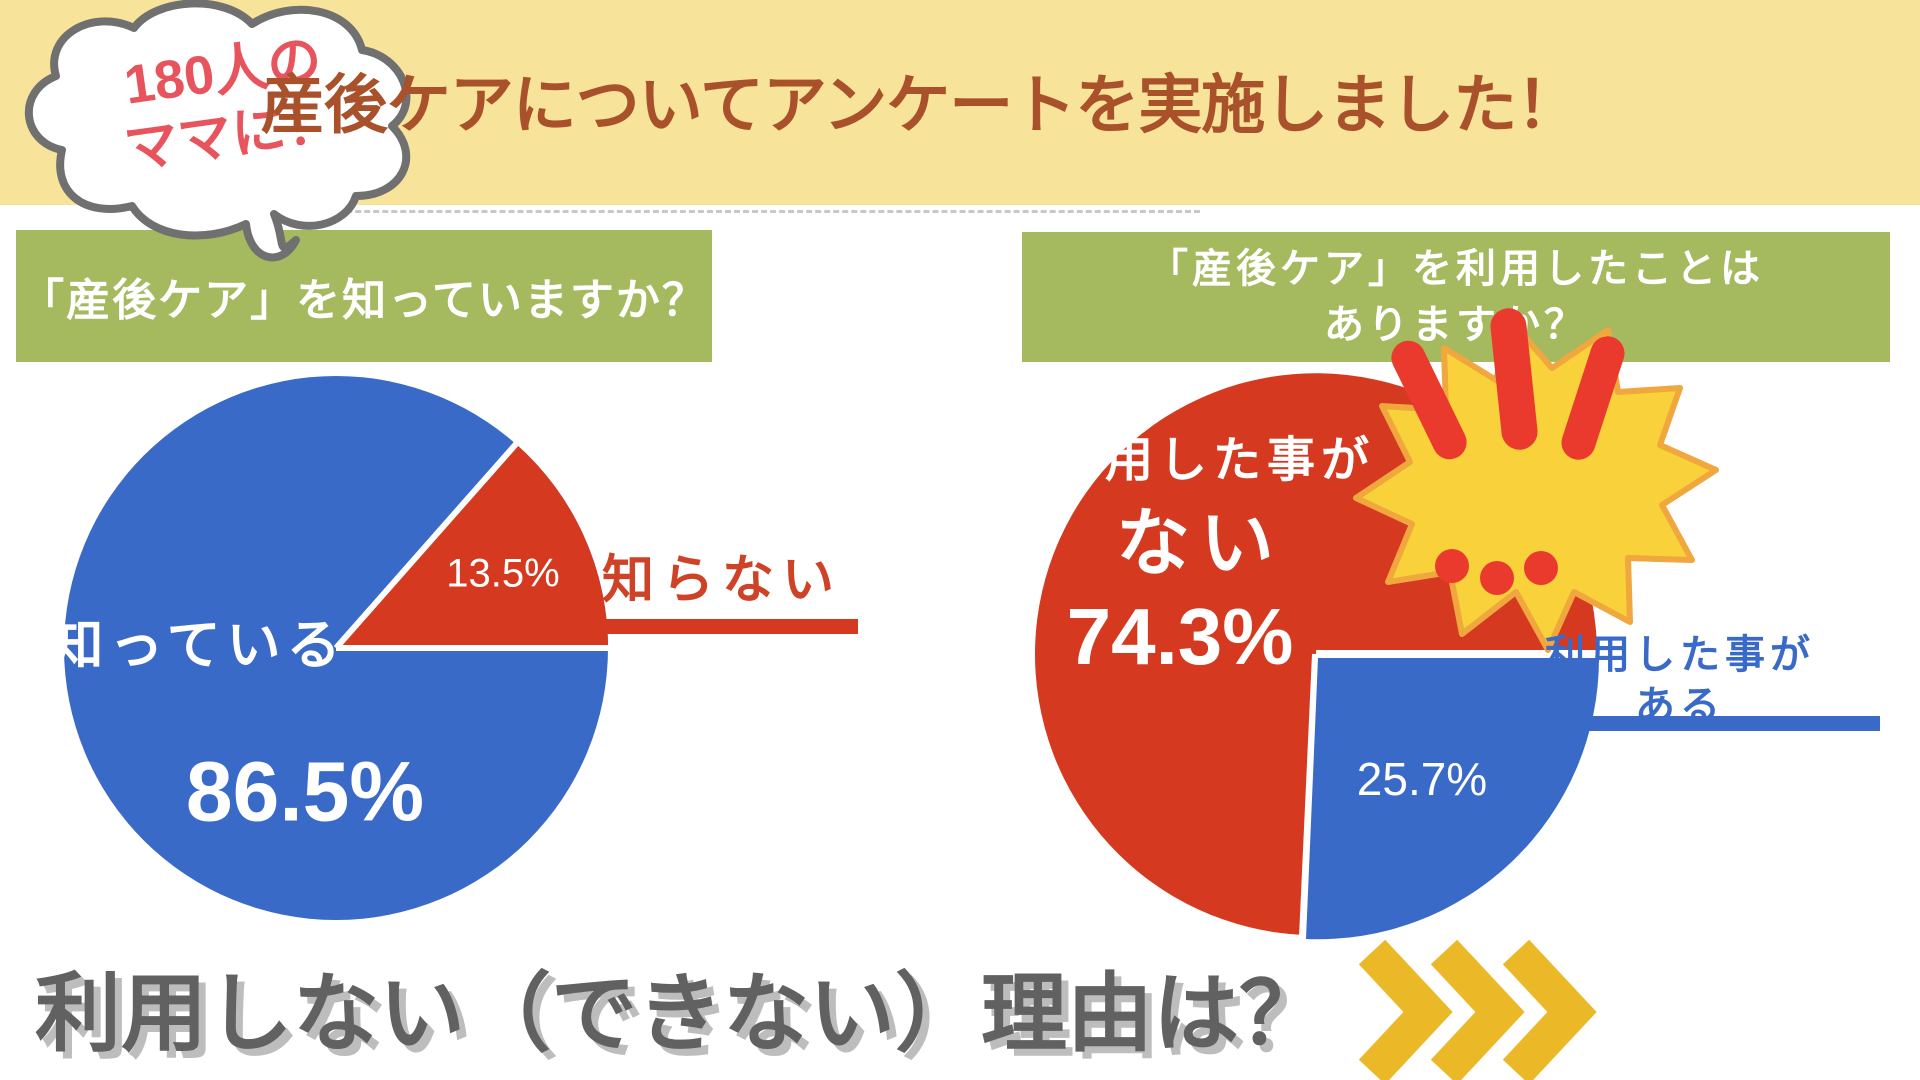  Describe the element at coordinates (1200, 543) in the screenshot. I see `pie2-big-label-line2: ない` at that location.